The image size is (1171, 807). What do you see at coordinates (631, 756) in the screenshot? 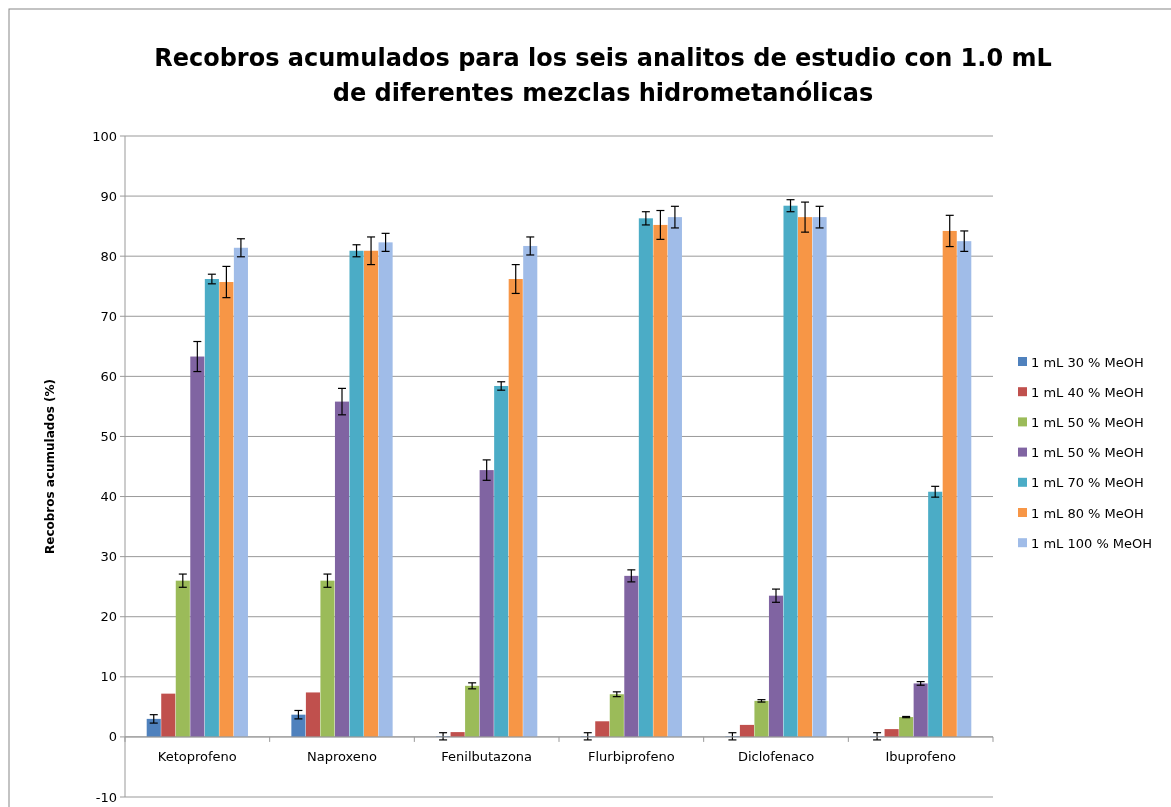
I see `x-tick-label: Flurbiprofeno` at bounding box center [631, 756].